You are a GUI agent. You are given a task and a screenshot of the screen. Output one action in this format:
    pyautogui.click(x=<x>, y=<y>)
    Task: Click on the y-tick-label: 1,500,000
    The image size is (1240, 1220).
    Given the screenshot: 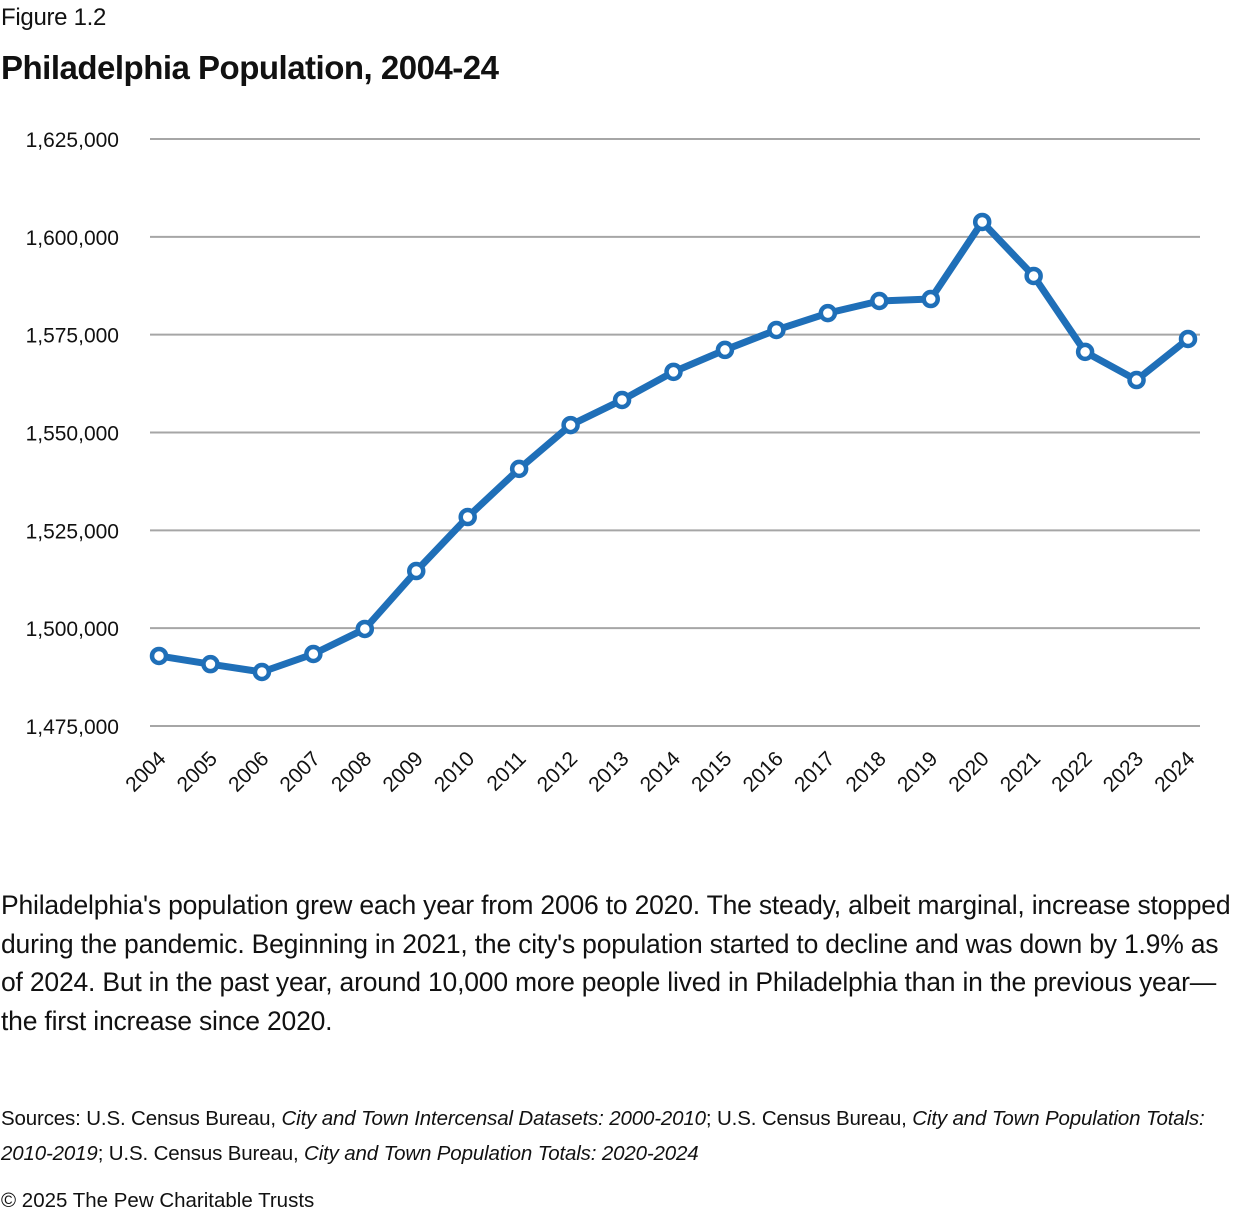 What is the action you would take?
    pyautogui.click(x=72, y=629)
    